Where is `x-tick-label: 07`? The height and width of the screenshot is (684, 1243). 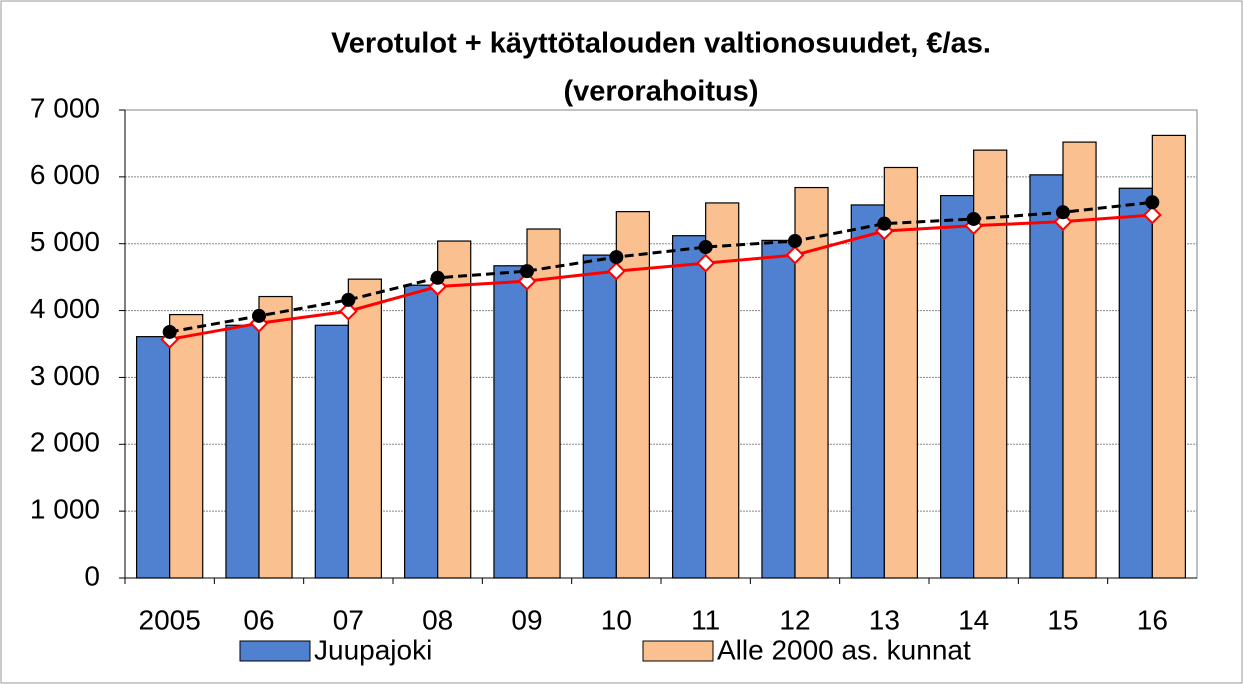
x-tick-label: 07 is located at coordinates (348, 619).